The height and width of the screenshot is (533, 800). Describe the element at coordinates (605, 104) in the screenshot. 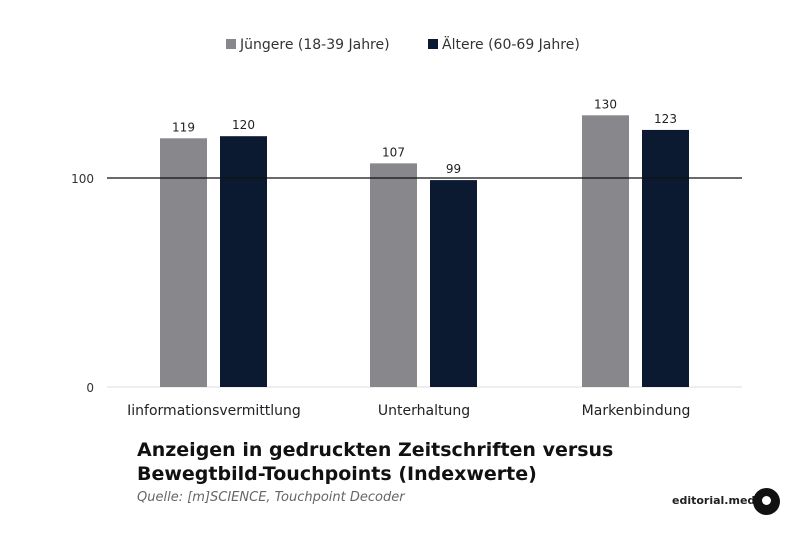

I see `data-label: 130` at that location.